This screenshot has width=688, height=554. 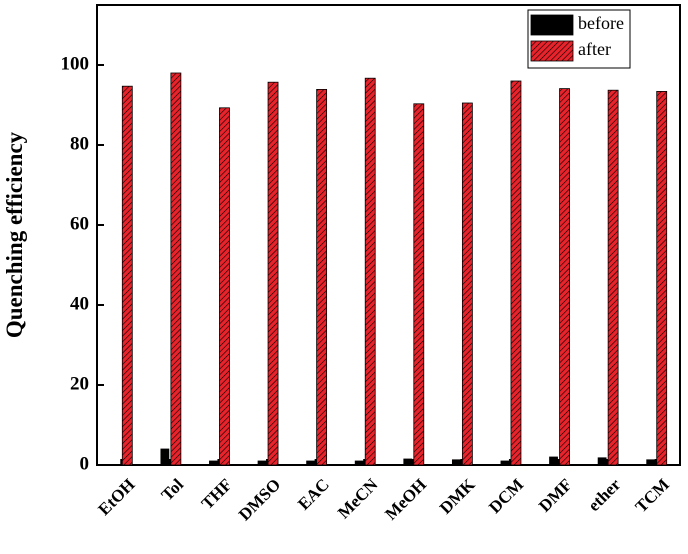 What do you see at coordinates (652, 495) in the screenshot?
I see `x-tick-label: TCM` at bounding box center [652, 495].